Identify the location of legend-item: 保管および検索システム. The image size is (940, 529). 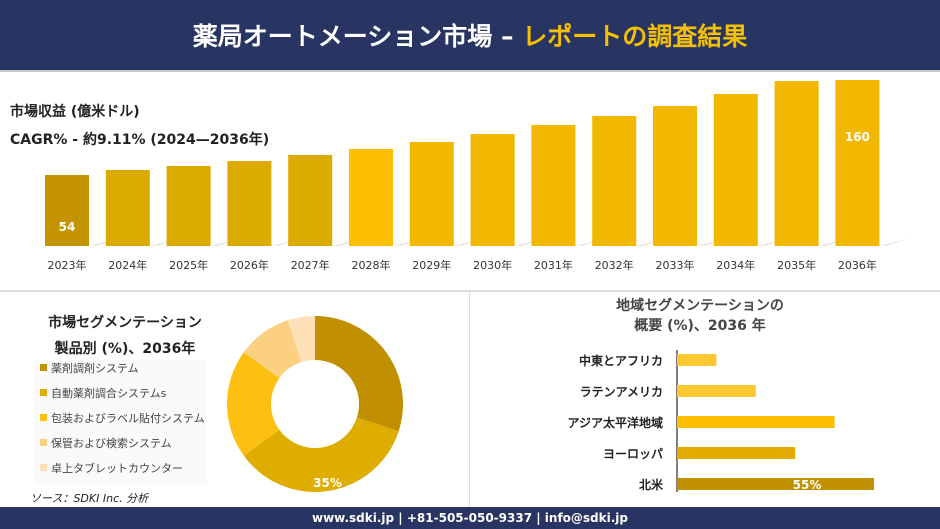
(121, 447).